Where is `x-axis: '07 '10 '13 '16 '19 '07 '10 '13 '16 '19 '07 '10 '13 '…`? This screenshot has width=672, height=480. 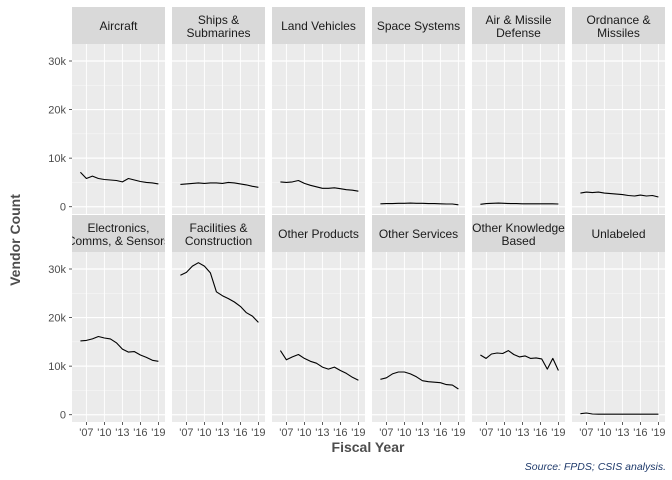 x-axis: '07 '10 '13 '16 '19 '07 '10 '13 '16 '19 '07 '10 '13 '… is located at coordinates (372, 430).